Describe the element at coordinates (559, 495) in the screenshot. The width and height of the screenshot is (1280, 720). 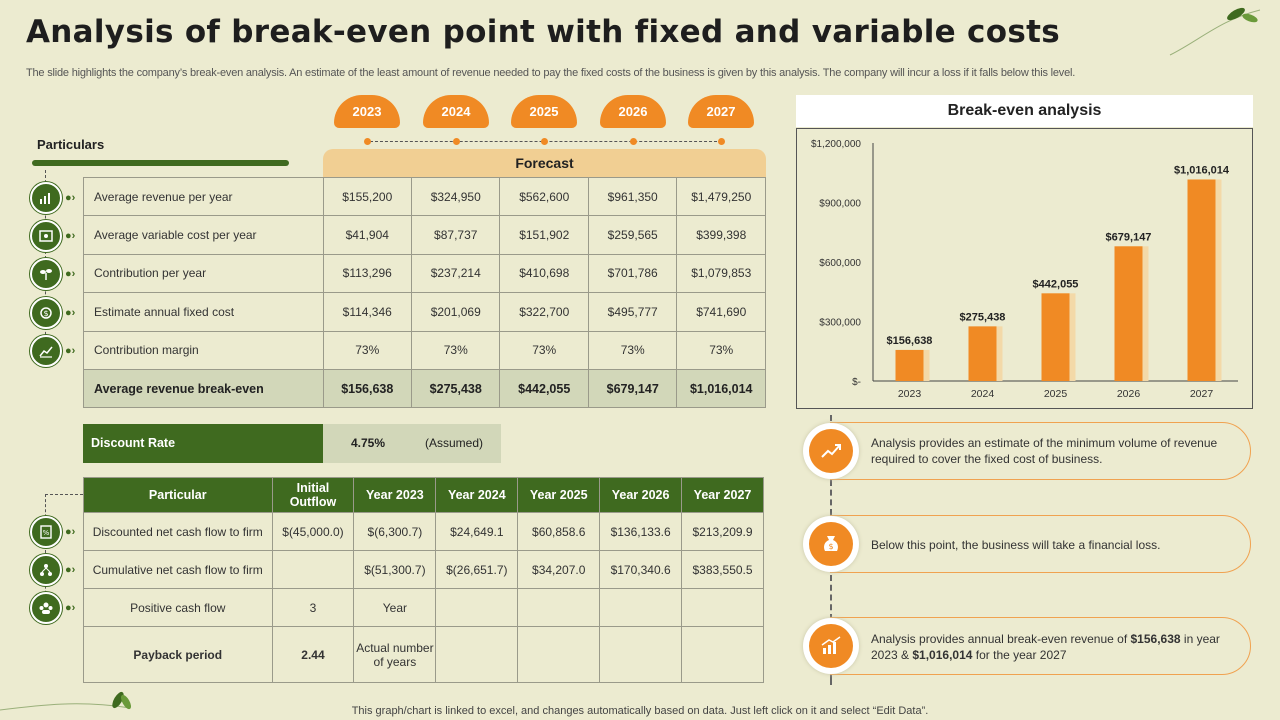
I see `column-header: Year 2025` at that location.